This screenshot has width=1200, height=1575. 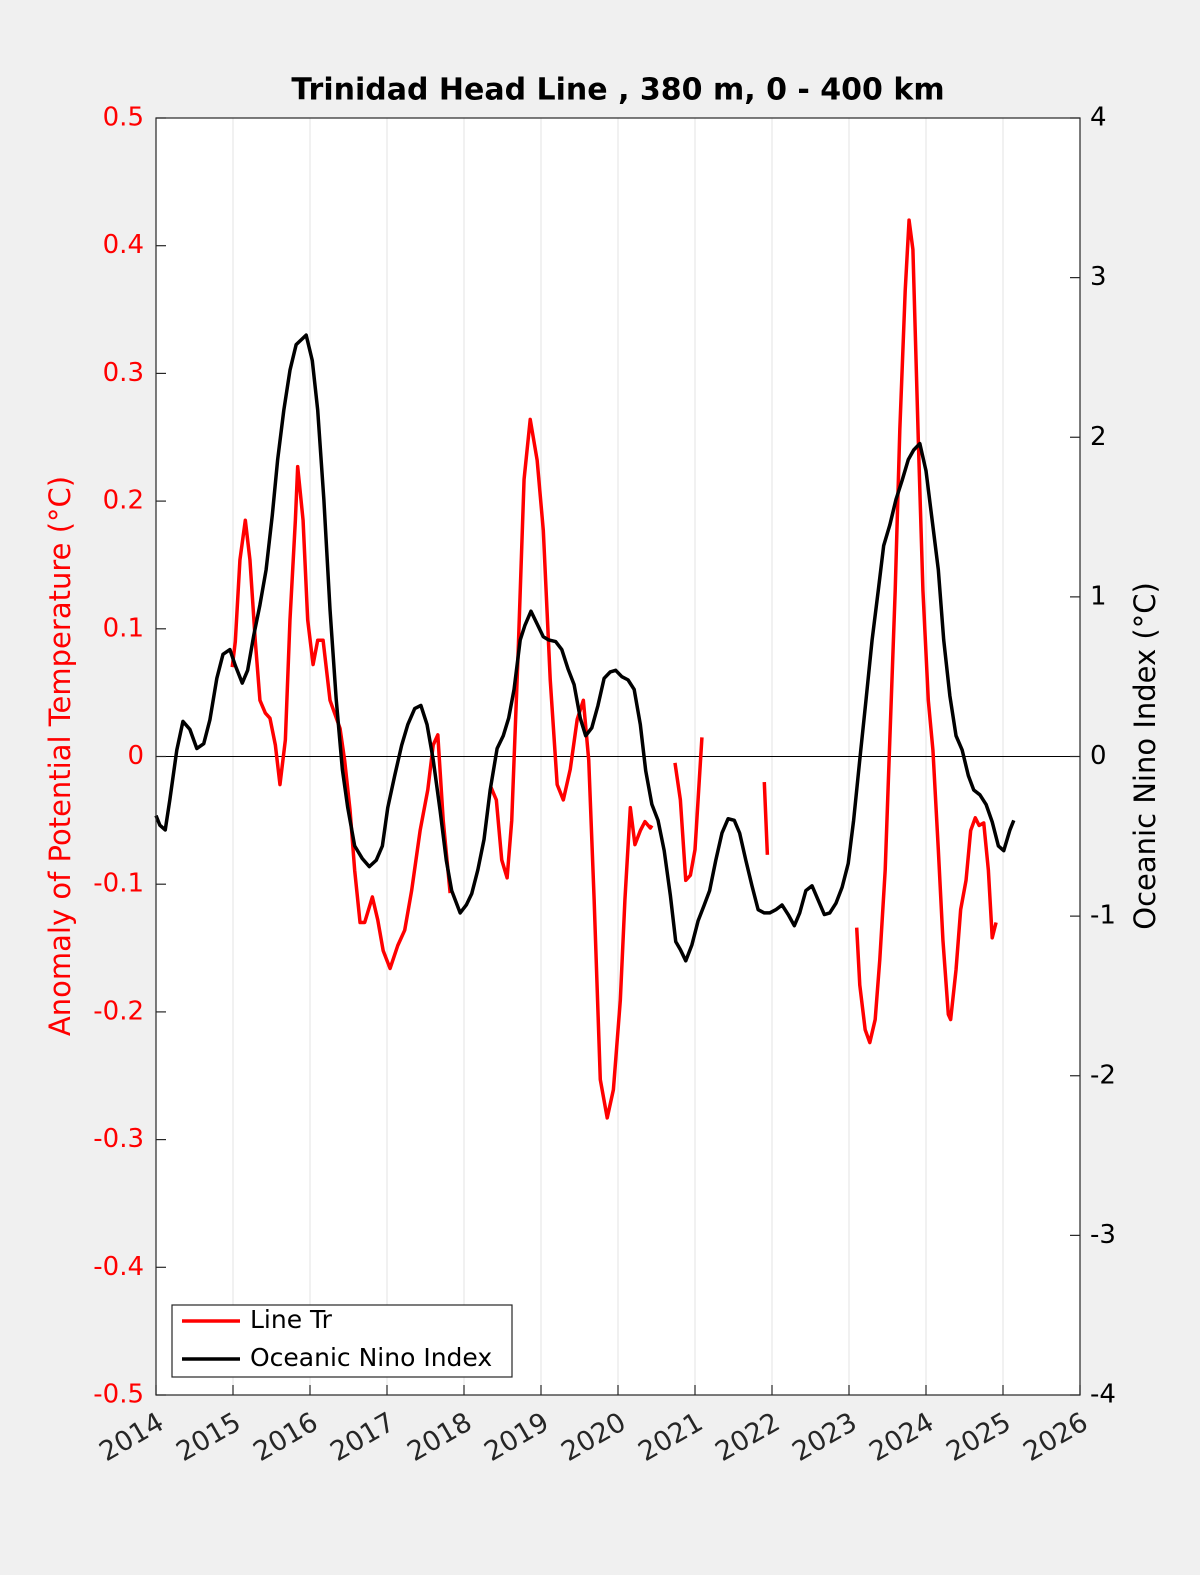 What do you see at coordinates (1098, 596) in the screenshot?
I see `y2-tick-label: 1` at bounding box center [1098, 596].